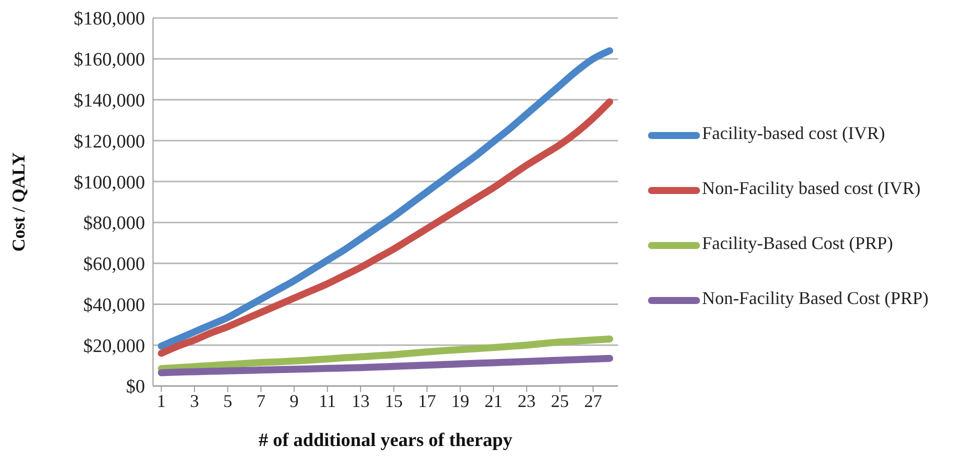 This screenshot has width=970, height=468. Describe the element at coordinates (527, 400) in the screenshot. I see `x-tick-label: 23` at that location.